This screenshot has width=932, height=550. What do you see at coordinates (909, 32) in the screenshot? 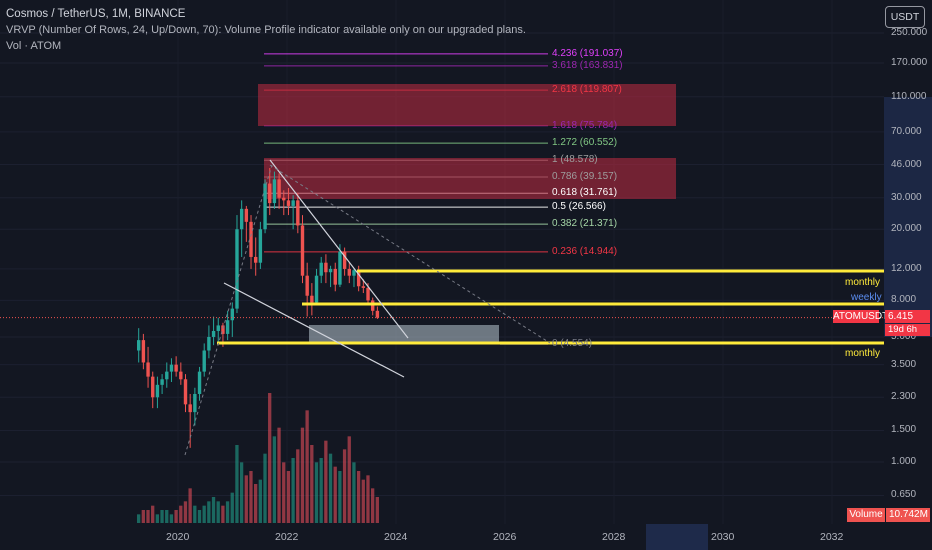
I see `y-tick-label: 250.000` at bounding box center [909, 32].